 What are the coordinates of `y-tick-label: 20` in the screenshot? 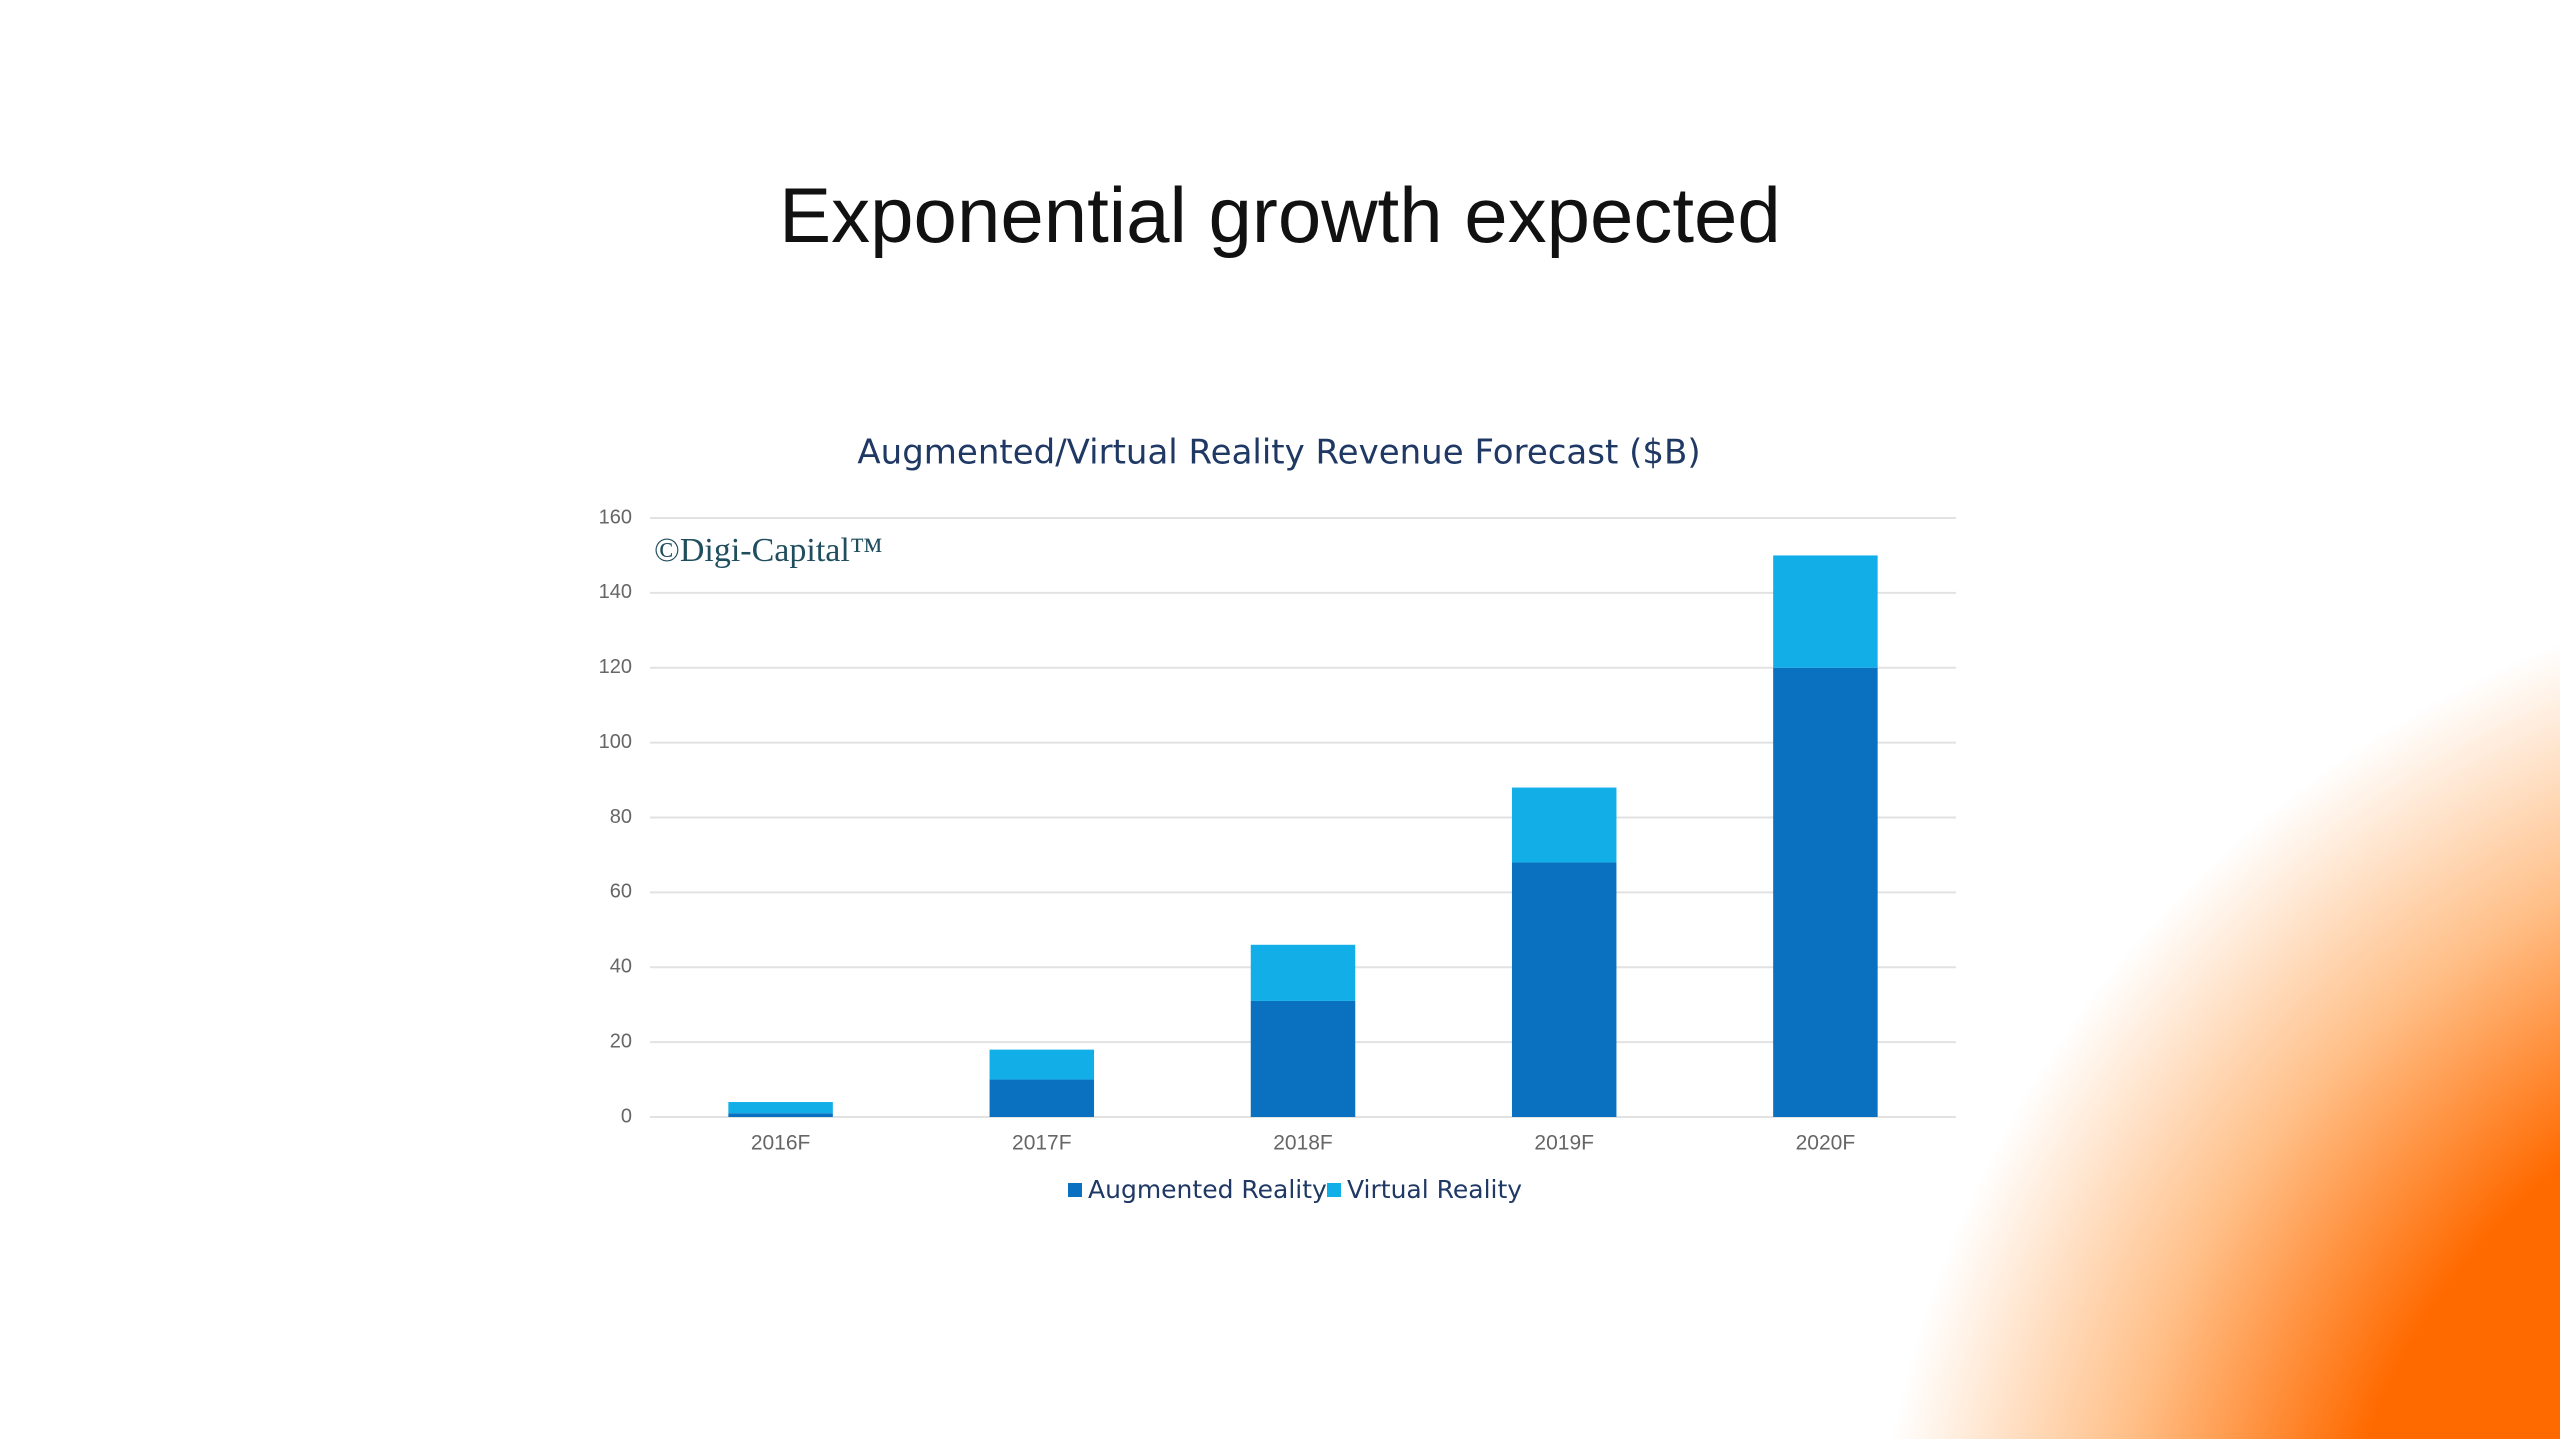 It's located at (621, 1041).